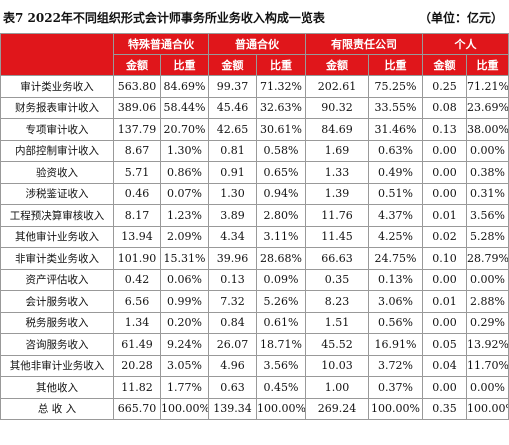  Describe the element at coordinates (57, 344) in the screenshot. I see `row-label: 咨询服务收入` at that location.